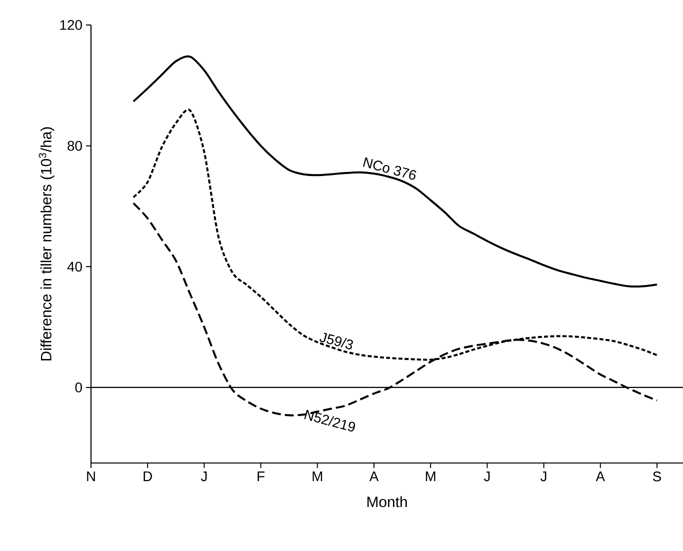 The width and height of the screenshot is (683, 551). Describe the element at coordinates (74, 267) in the screenshot. I see `y-tick-label: 40` at that location.